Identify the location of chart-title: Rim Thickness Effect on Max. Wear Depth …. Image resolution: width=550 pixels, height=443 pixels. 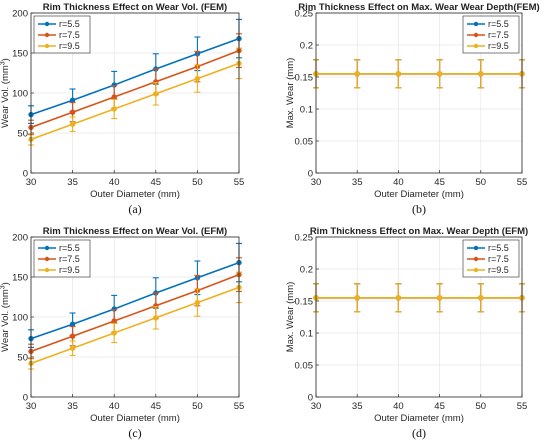
(419, 231).